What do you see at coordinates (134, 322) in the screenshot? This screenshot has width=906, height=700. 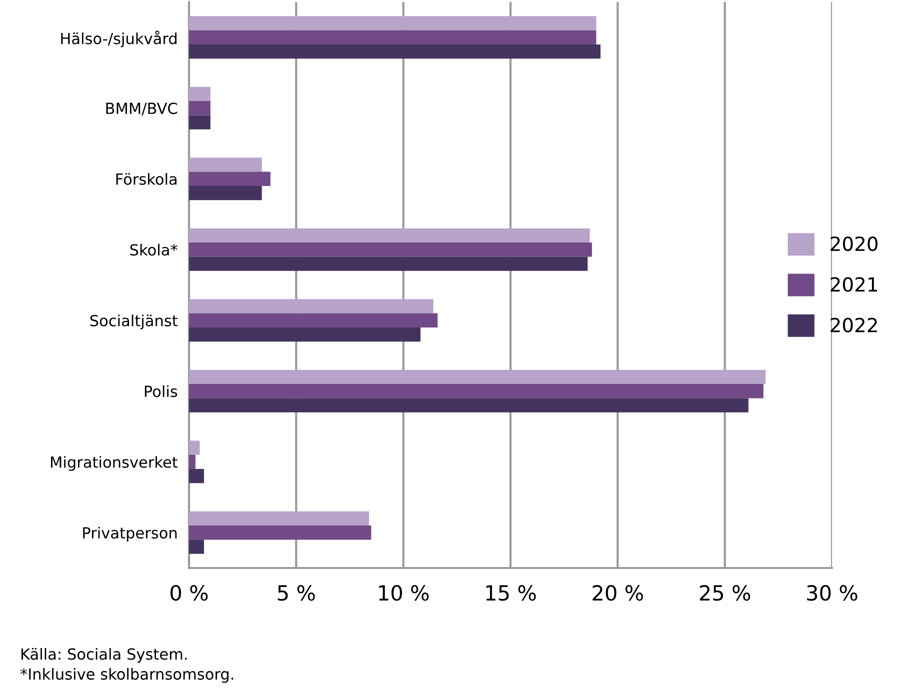 I see `y-tick-label: Socialtjänst` at bounding box center [134, 322].